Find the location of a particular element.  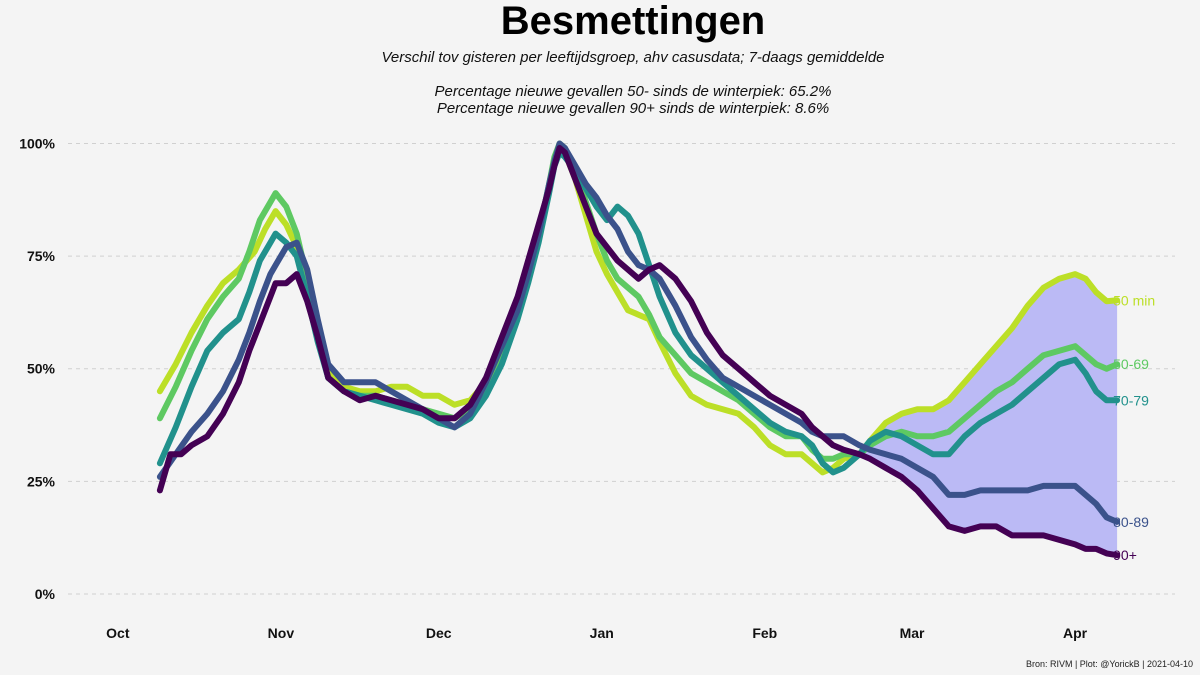

x-tick-label: Dec is located at coordinates (439, 633).